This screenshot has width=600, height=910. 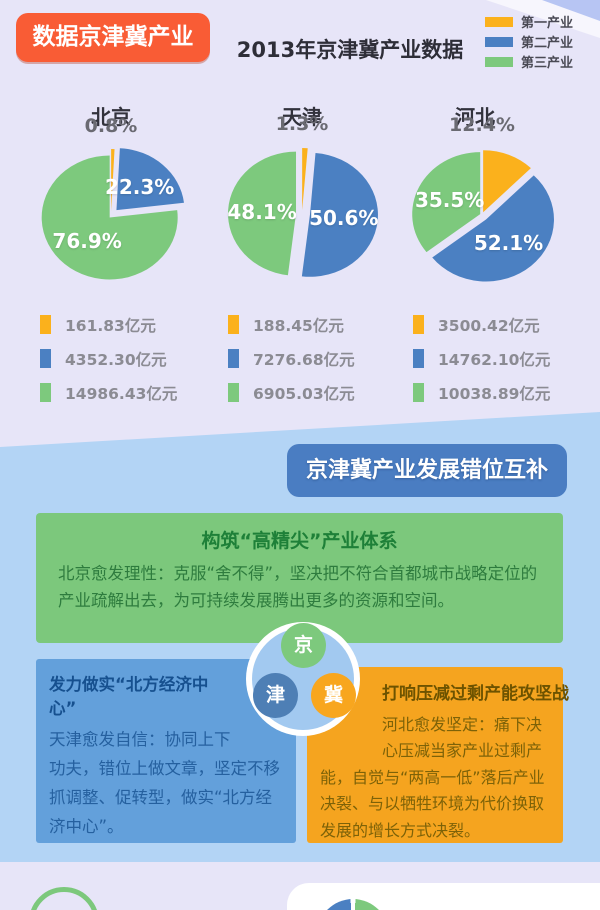 I want to click on pie-percentage-label: 52.1%, so click(x=508, y=242).